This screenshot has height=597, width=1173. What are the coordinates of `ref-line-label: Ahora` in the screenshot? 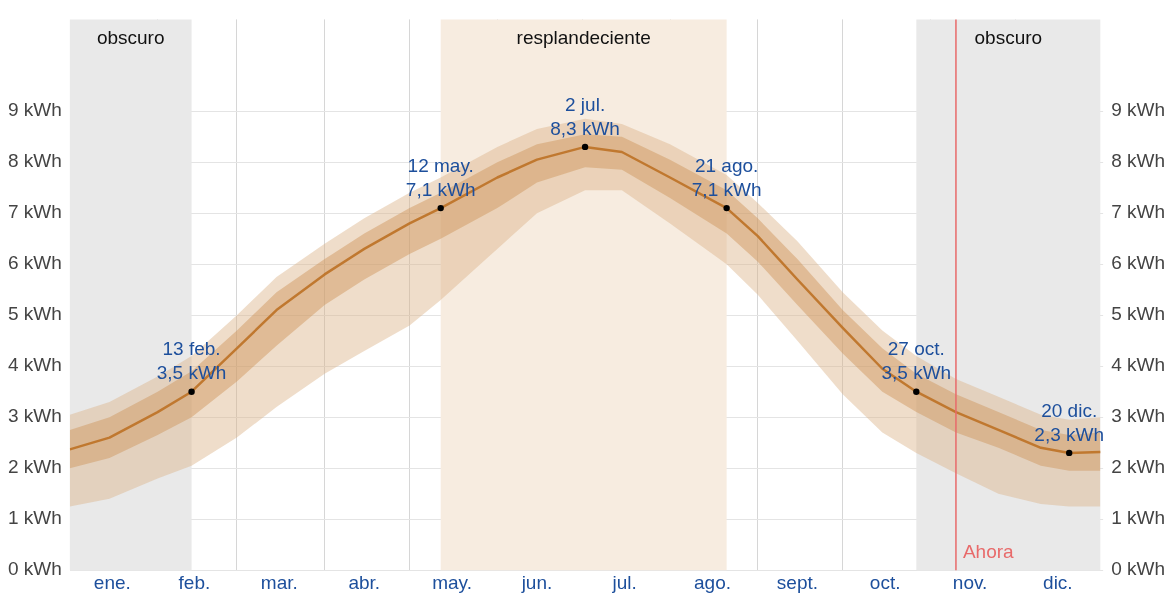 It's located at (988, 551).